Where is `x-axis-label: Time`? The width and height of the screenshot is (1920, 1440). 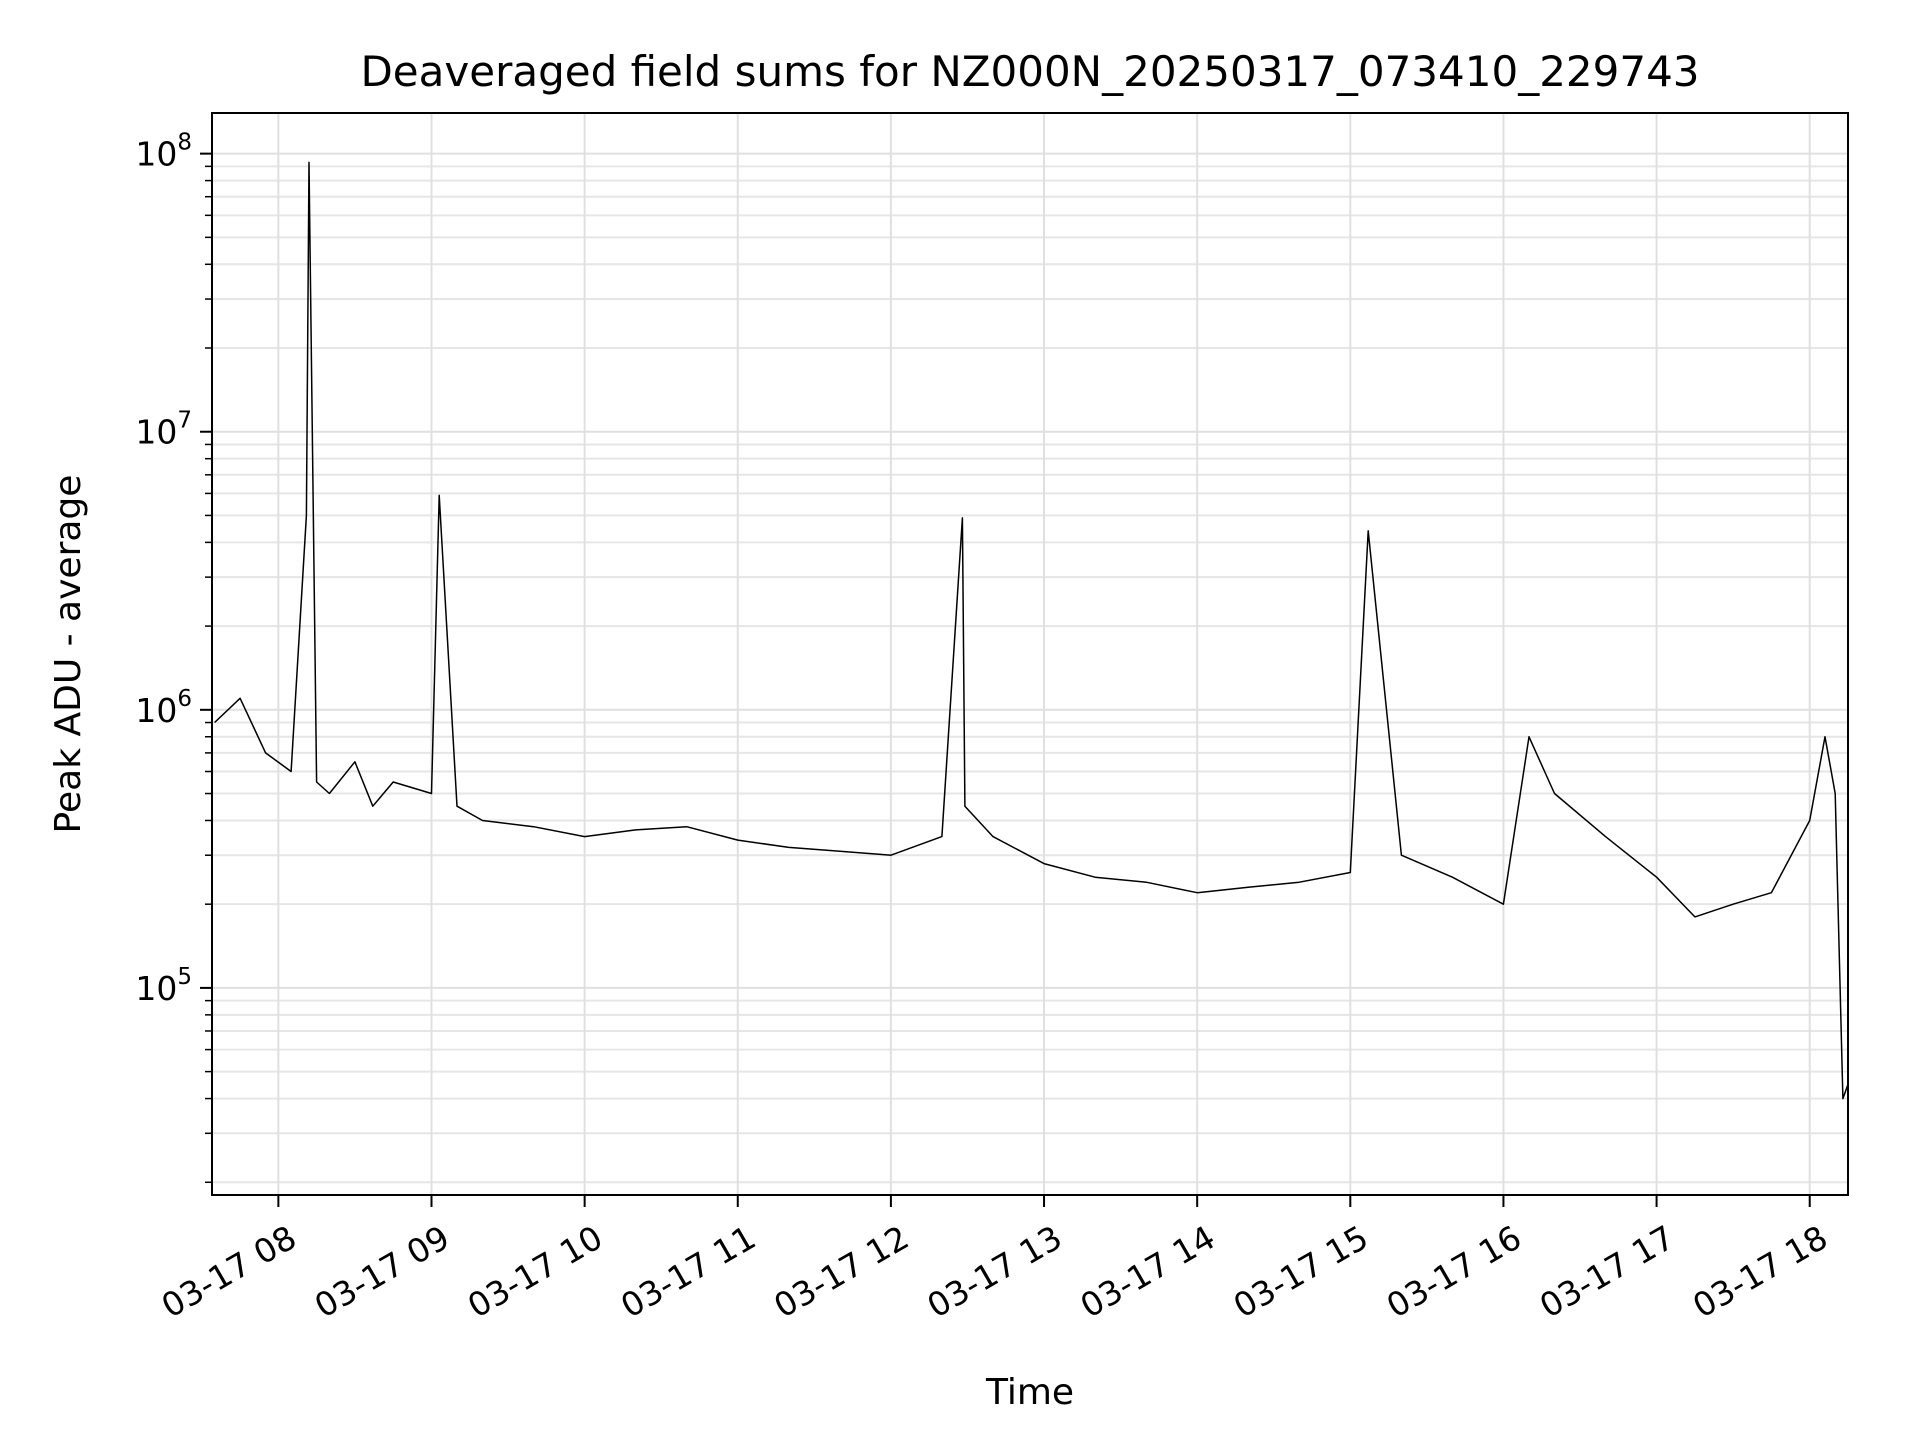 x-axis-label: Time is located at coordinates (1029, 1392).